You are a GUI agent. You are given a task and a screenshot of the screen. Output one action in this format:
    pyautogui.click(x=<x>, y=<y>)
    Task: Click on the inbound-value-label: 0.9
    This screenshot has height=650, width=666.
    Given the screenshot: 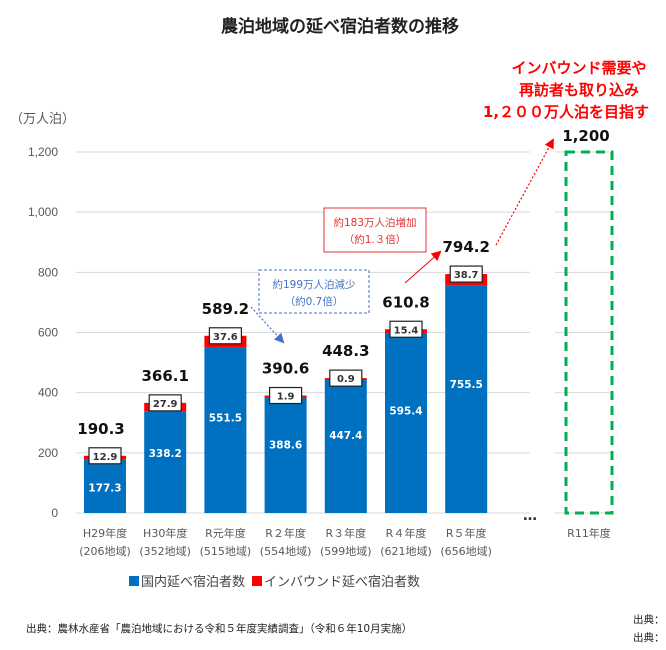 What is the action you would take?
    pyautogui.click(x=346, y=379)
    